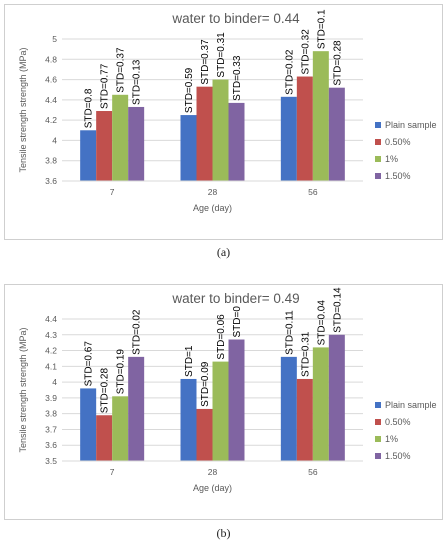 Image resolution: width=447 pixels, height=550 pixels. I want to click on y-tick-label: 4.3, so click(51, 335).